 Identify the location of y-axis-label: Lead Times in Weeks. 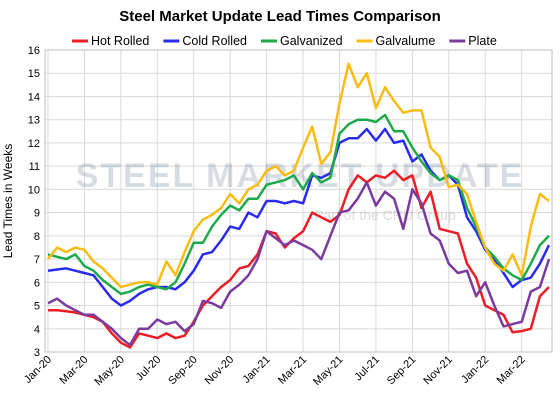
(8, 201).